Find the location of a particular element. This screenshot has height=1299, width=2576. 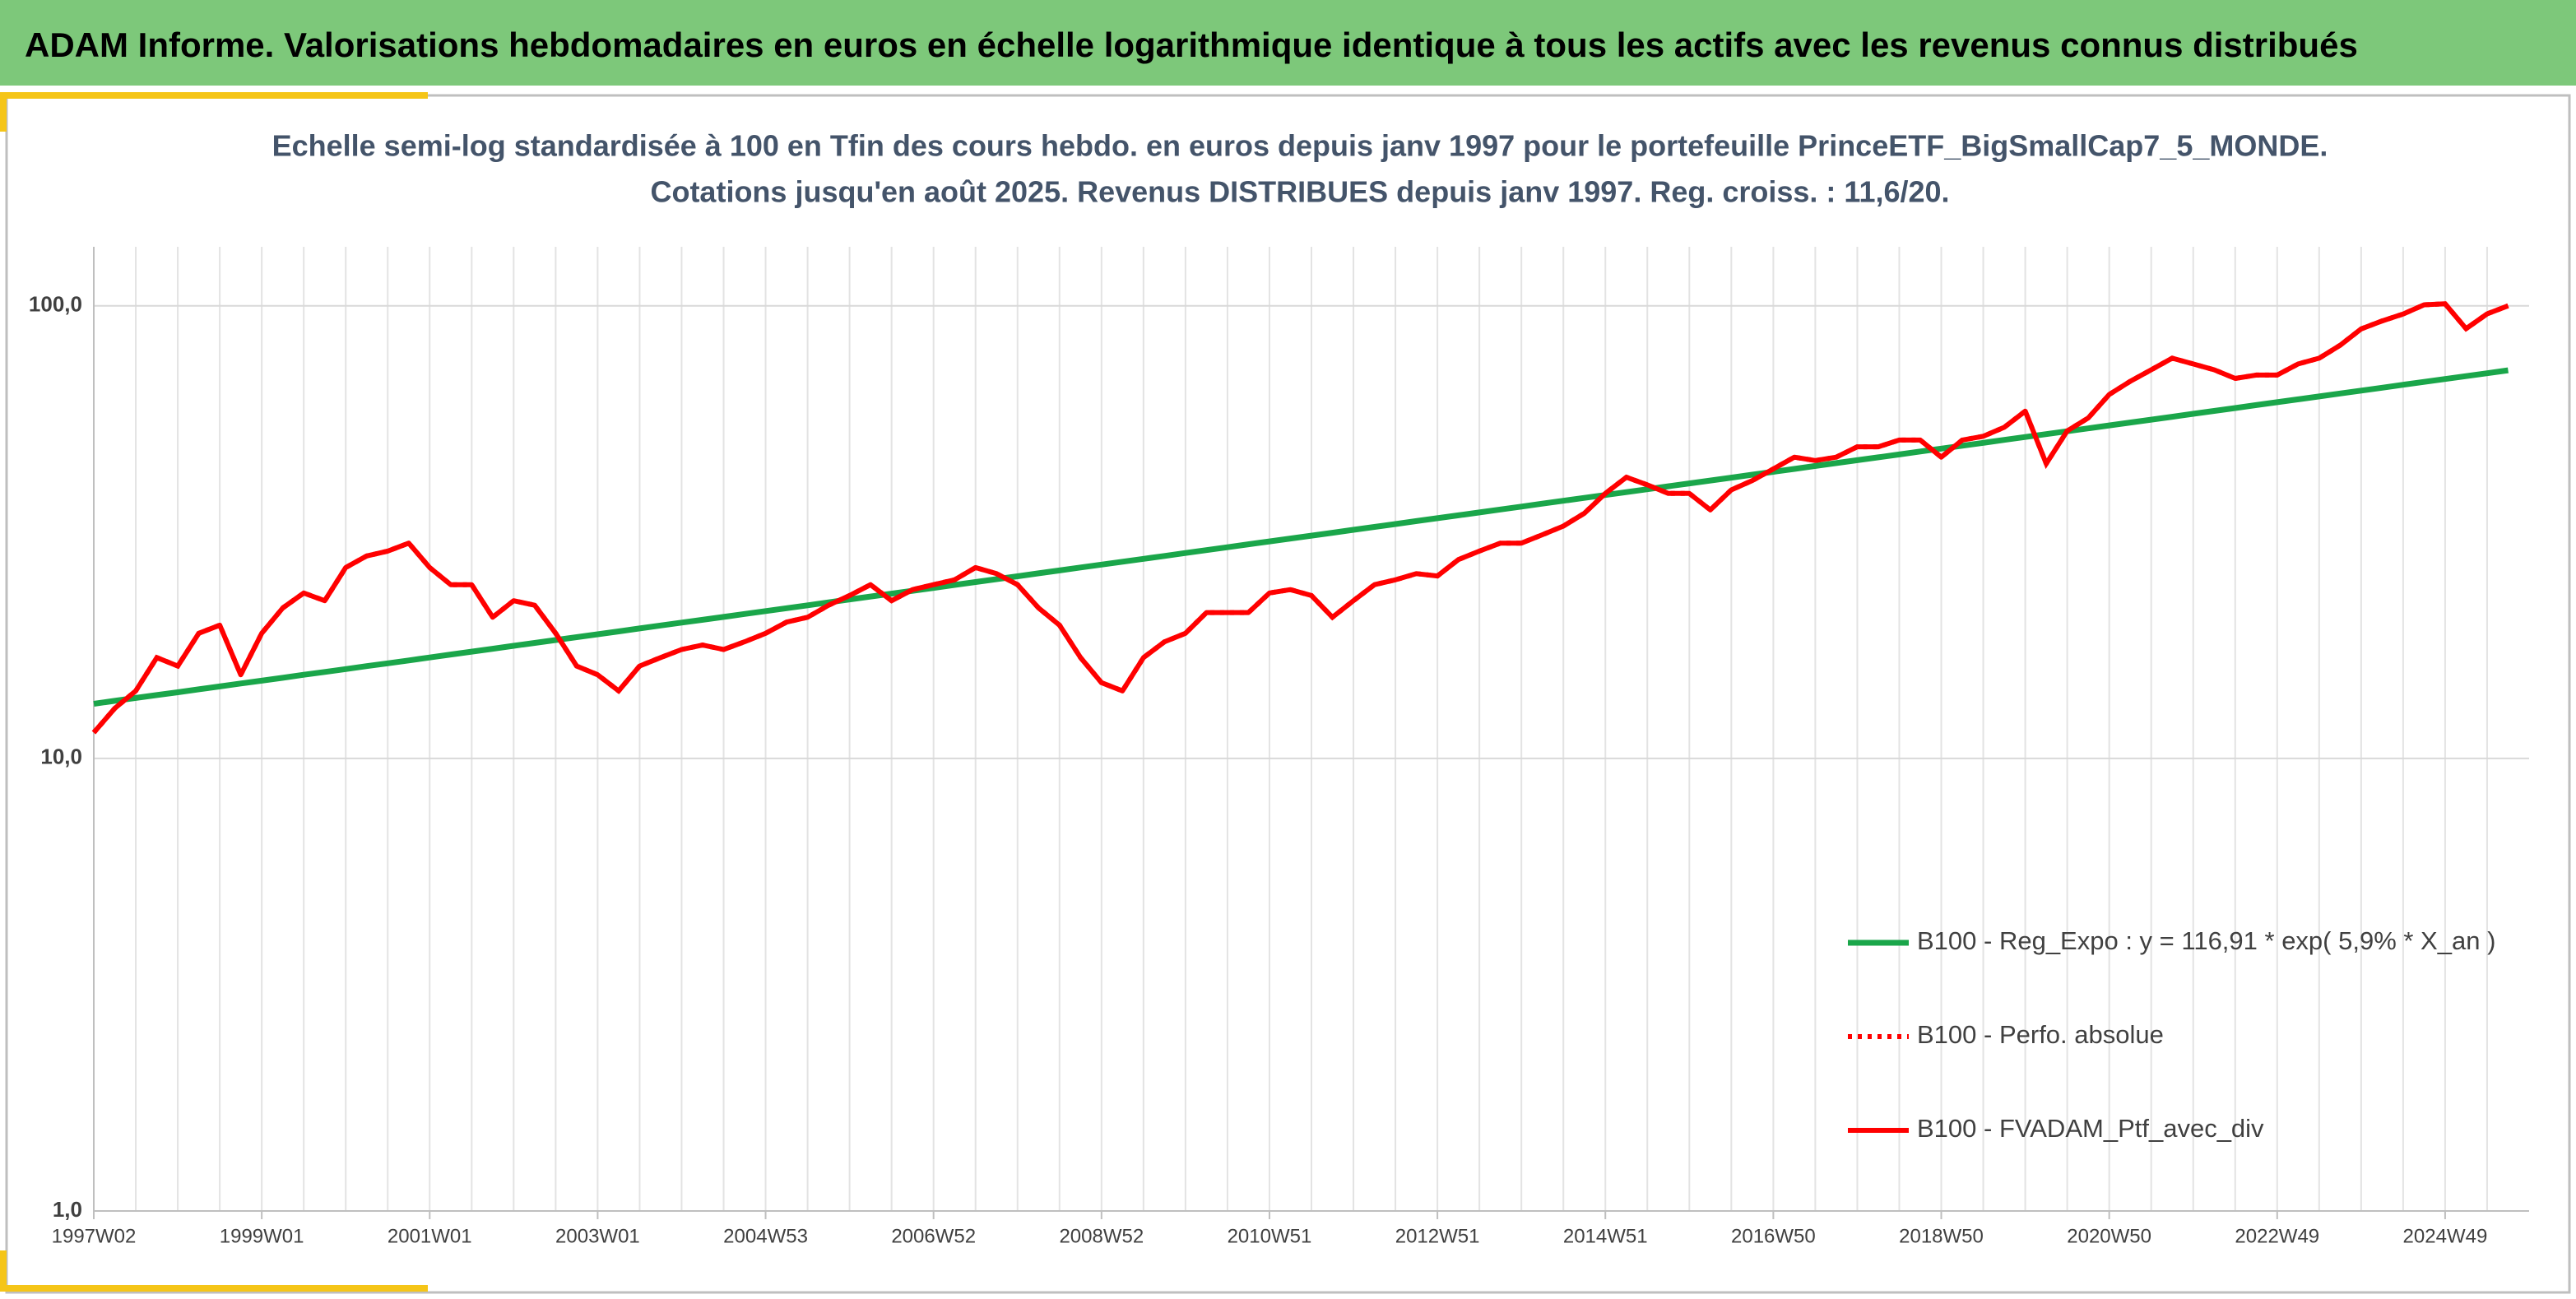

x-tick-label: 2020W50 is located at coordinates (2109, 1236).